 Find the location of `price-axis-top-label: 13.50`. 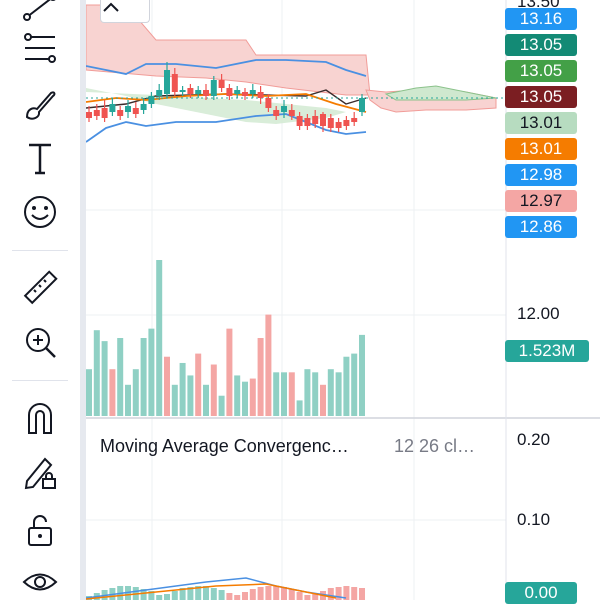

price-axis-top-label: 13.50 is located at coordinates (538, 5).